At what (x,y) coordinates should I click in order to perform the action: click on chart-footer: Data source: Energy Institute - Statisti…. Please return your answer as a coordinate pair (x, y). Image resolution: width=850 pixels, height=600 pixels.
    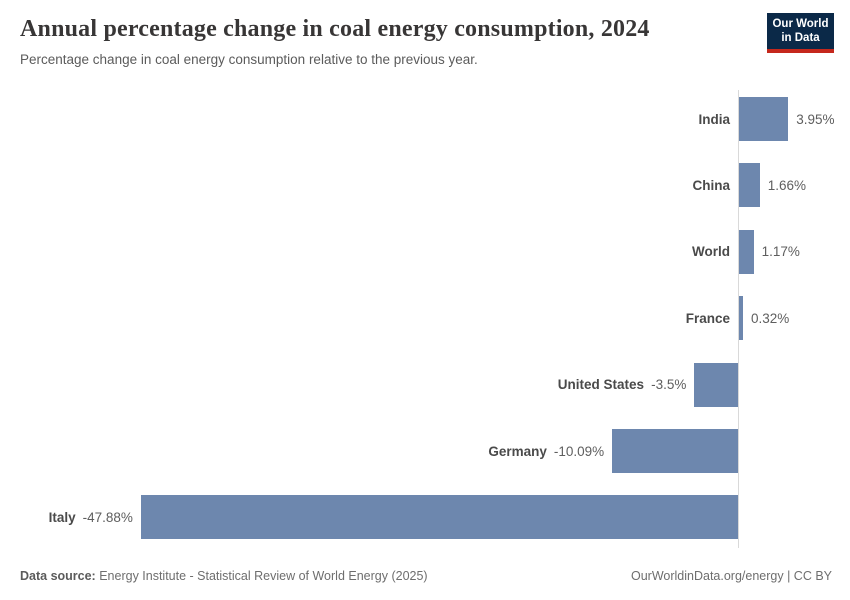
    Looking at the image, I should click on (426, 576).